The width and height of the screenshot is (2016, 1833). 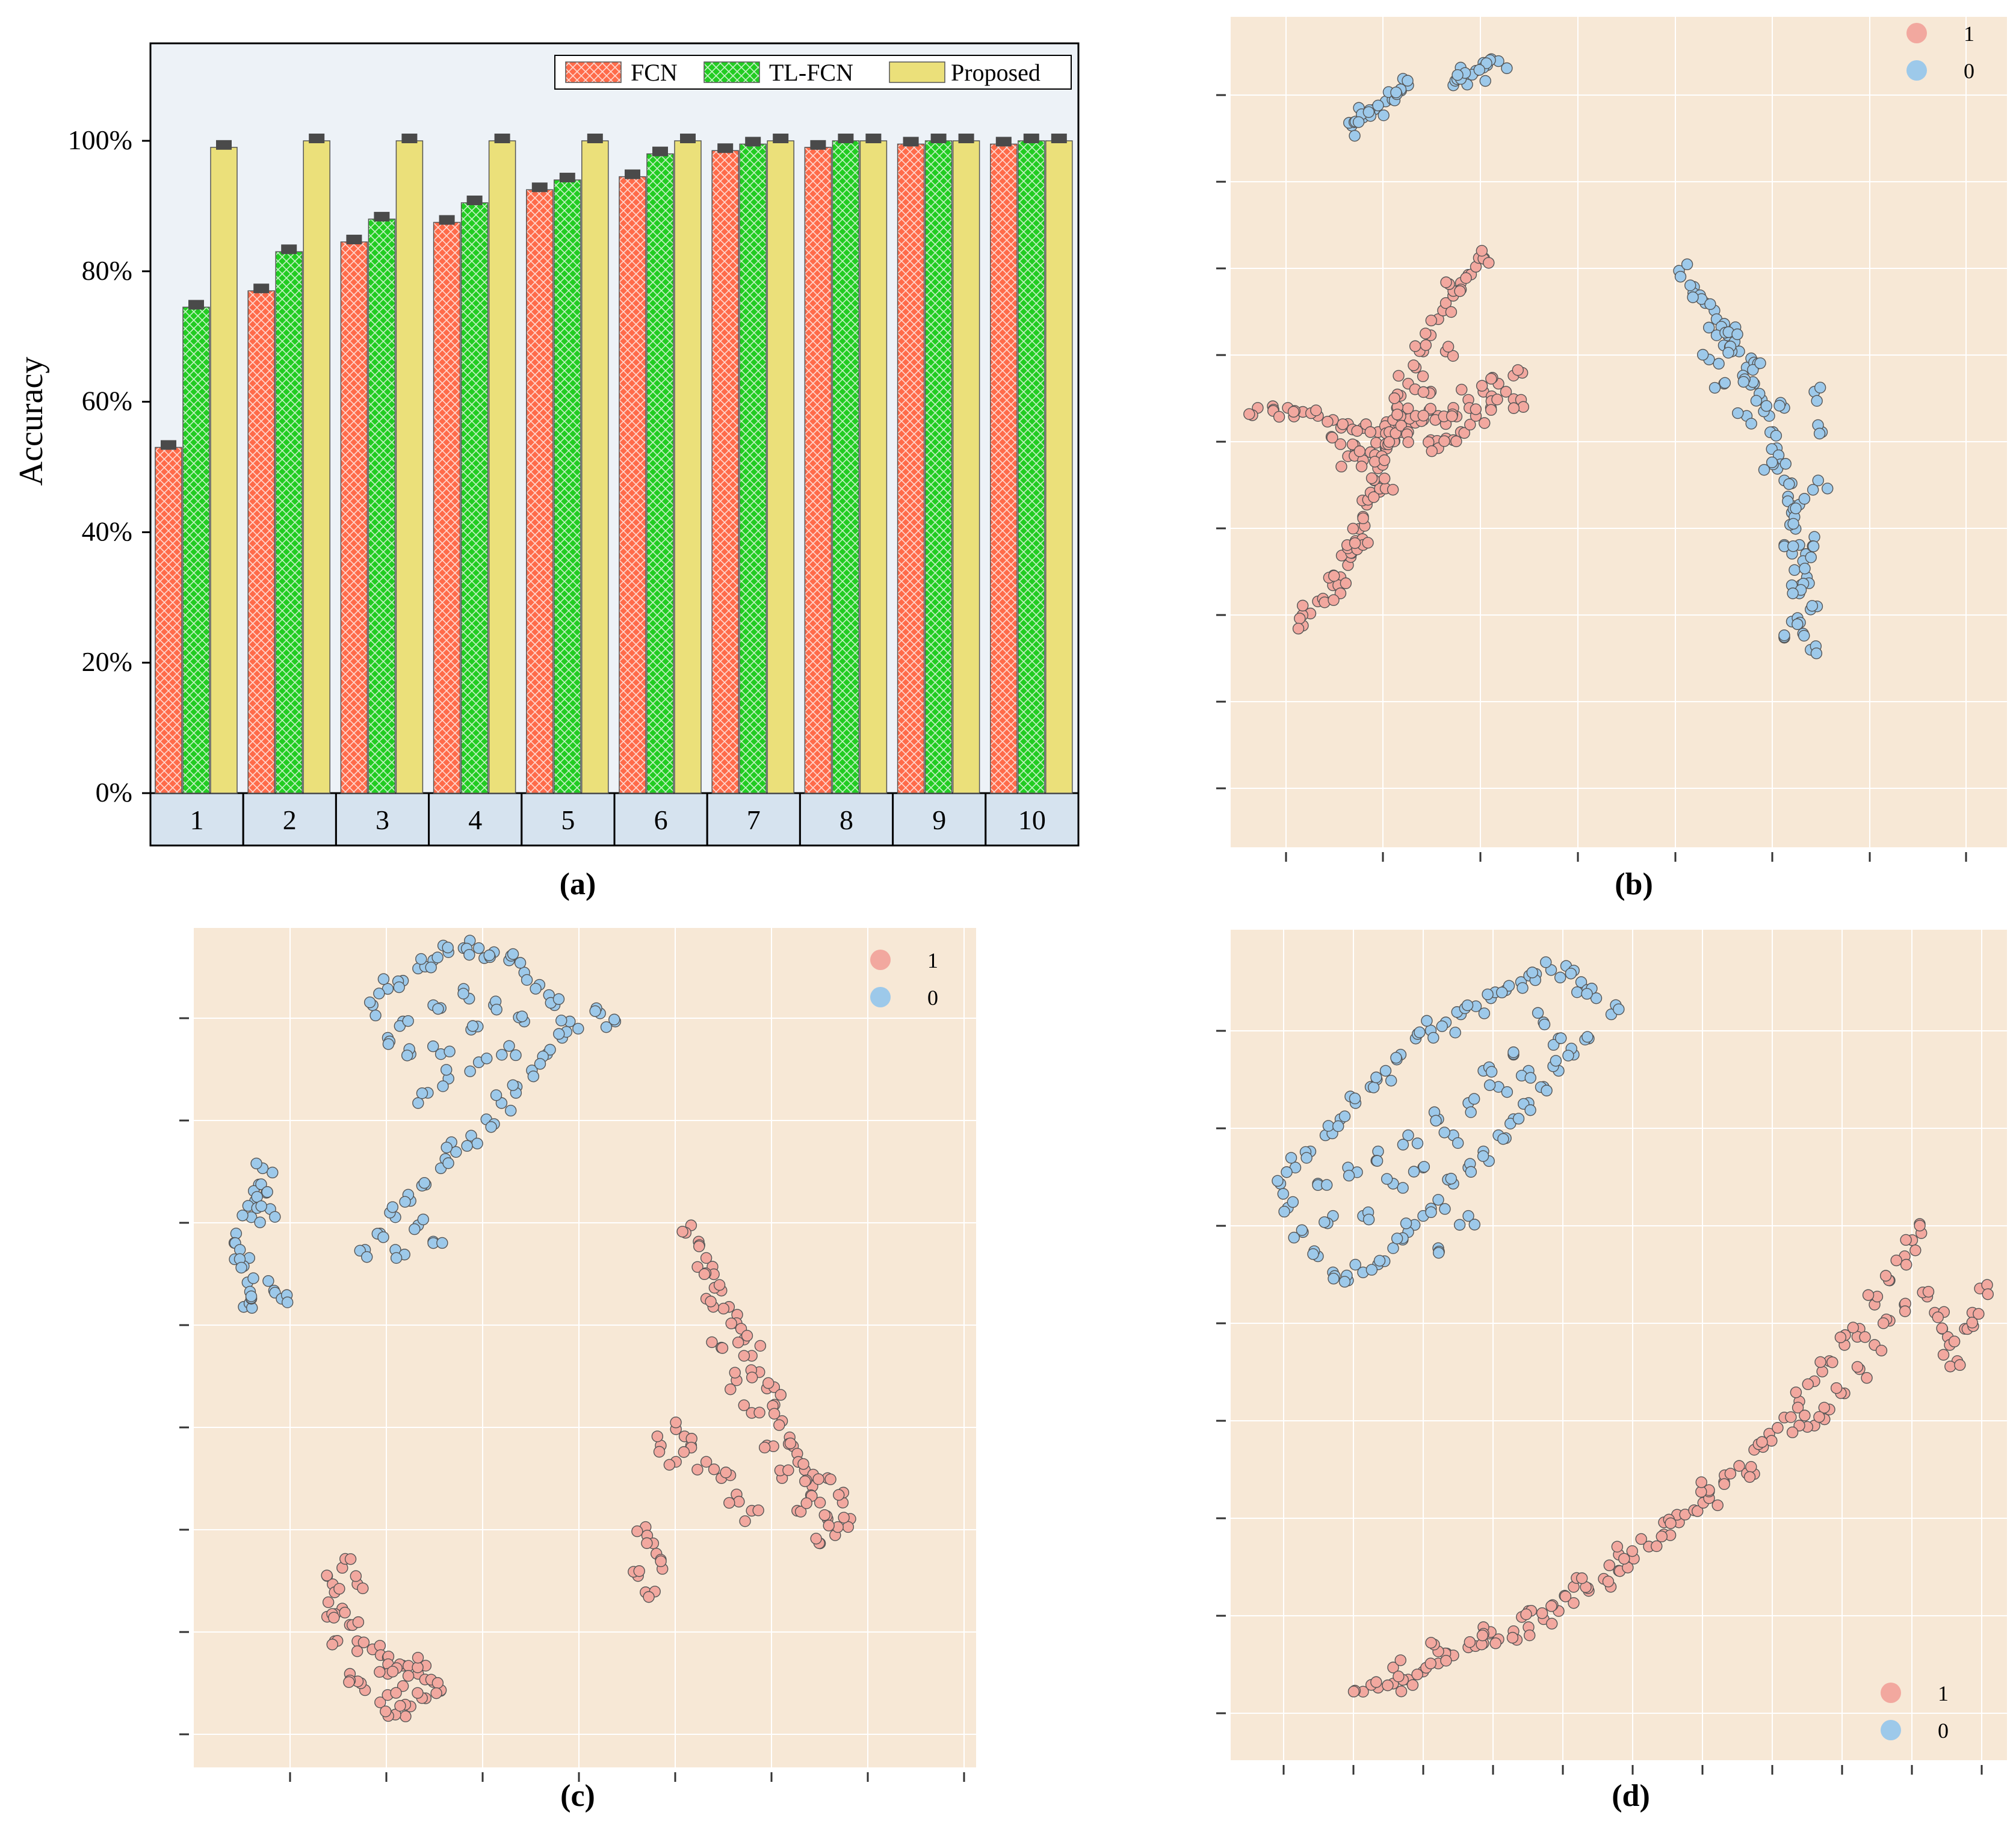 I want to click on legend-label: TL-FCN, so click(x=811, y=72).